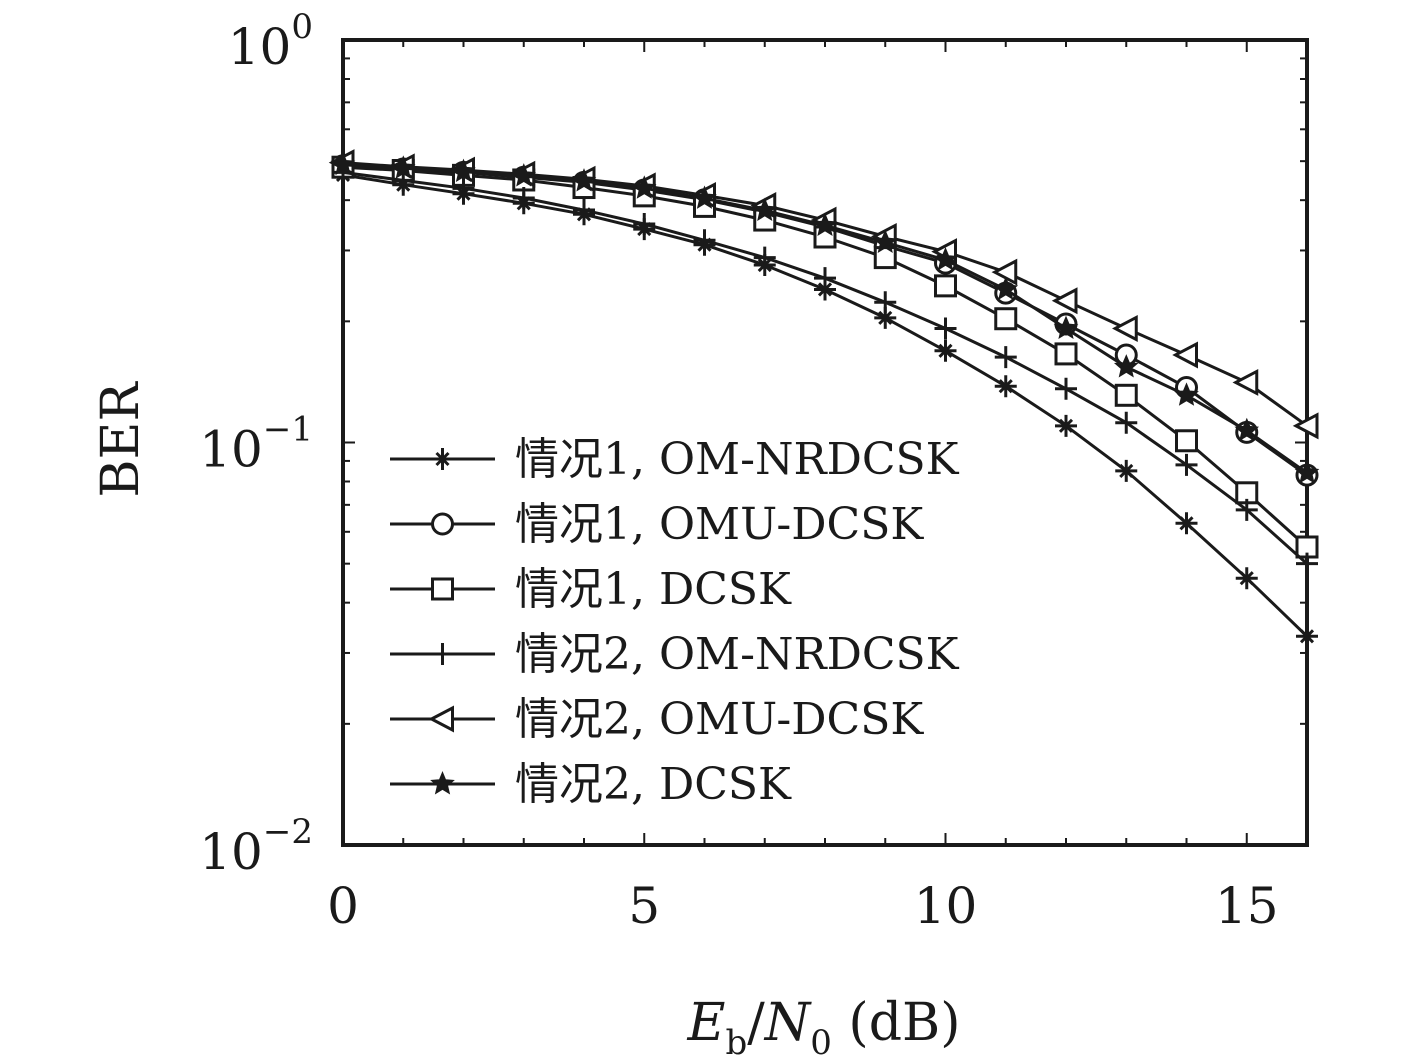  I want to click on legend-label: 情况1, OMU-DCSK, so click(719, 524).